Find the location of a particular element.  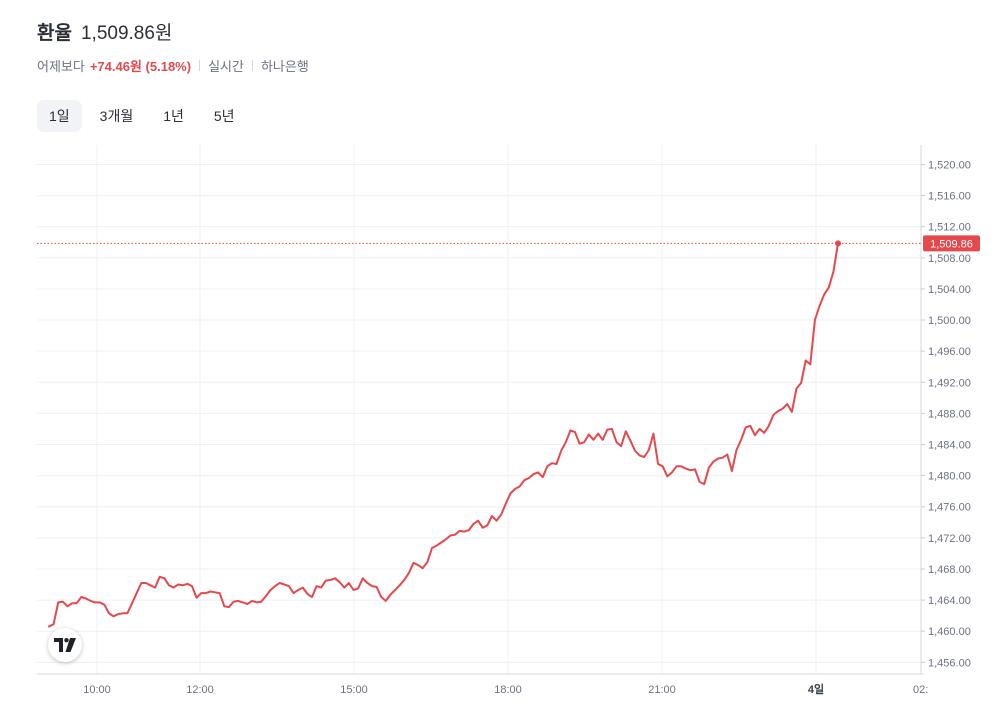

y-tick-label: 1,500.00 is located at coordinates (949, 321).